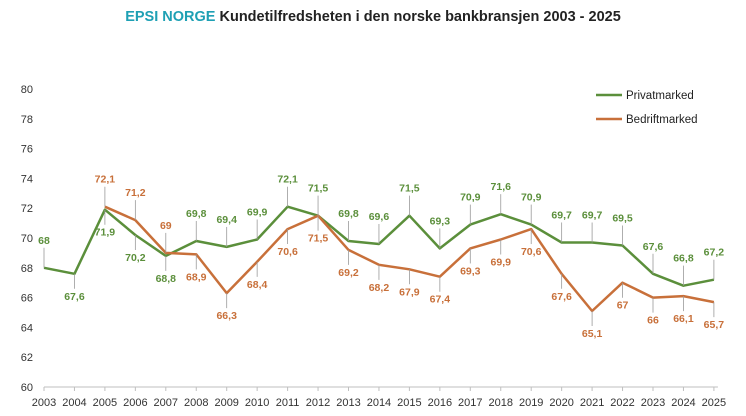 The width and height of the screenshot is (746, 416). I want to click on y-tick-label: 70, so click(27, 239).